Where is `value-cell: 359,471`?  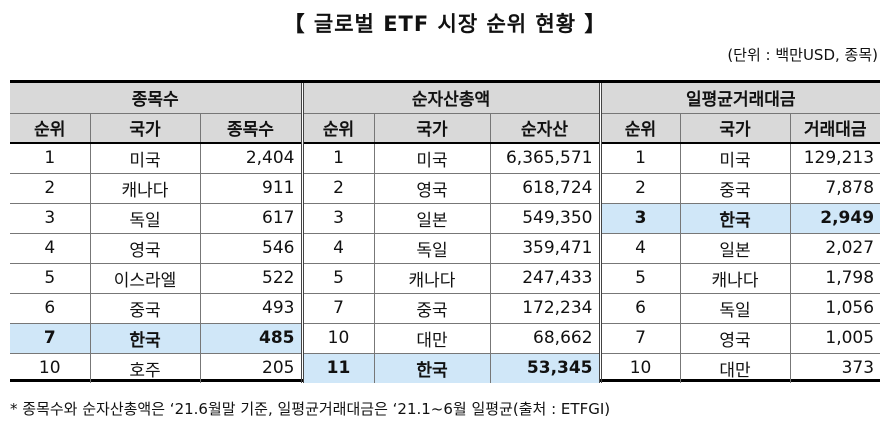 value-cell: 359,471 is located at coordinates (545, 248).